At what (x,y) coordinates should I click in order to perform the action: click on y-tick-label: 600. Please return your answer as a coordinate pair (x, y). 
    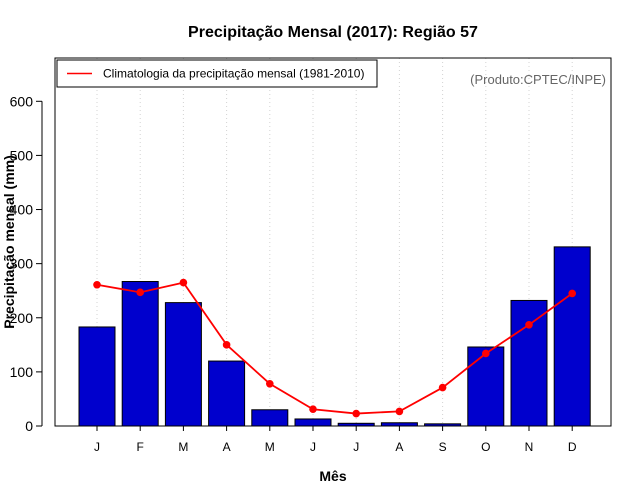
    Looking at the image, I should click on (22, 101).